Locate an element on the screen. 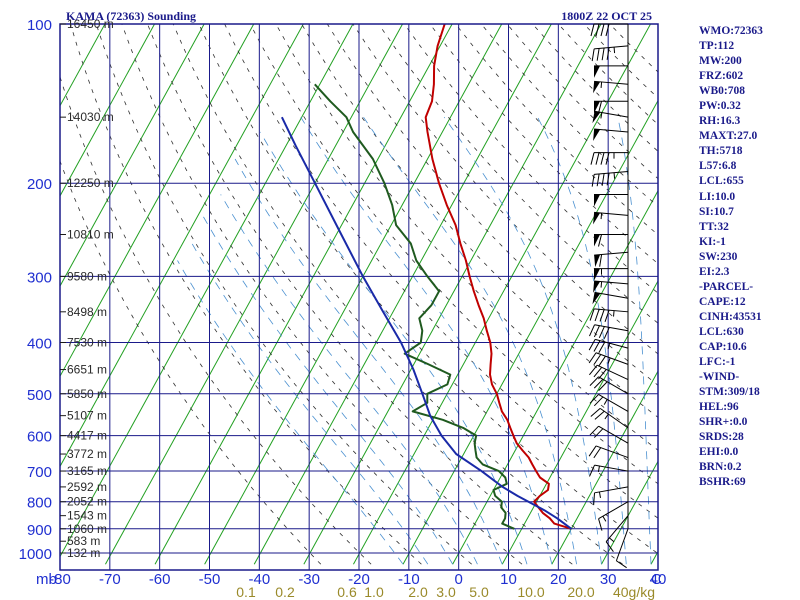  mixing-ratio-label: 0.6 is located at coordinates (347, 592).